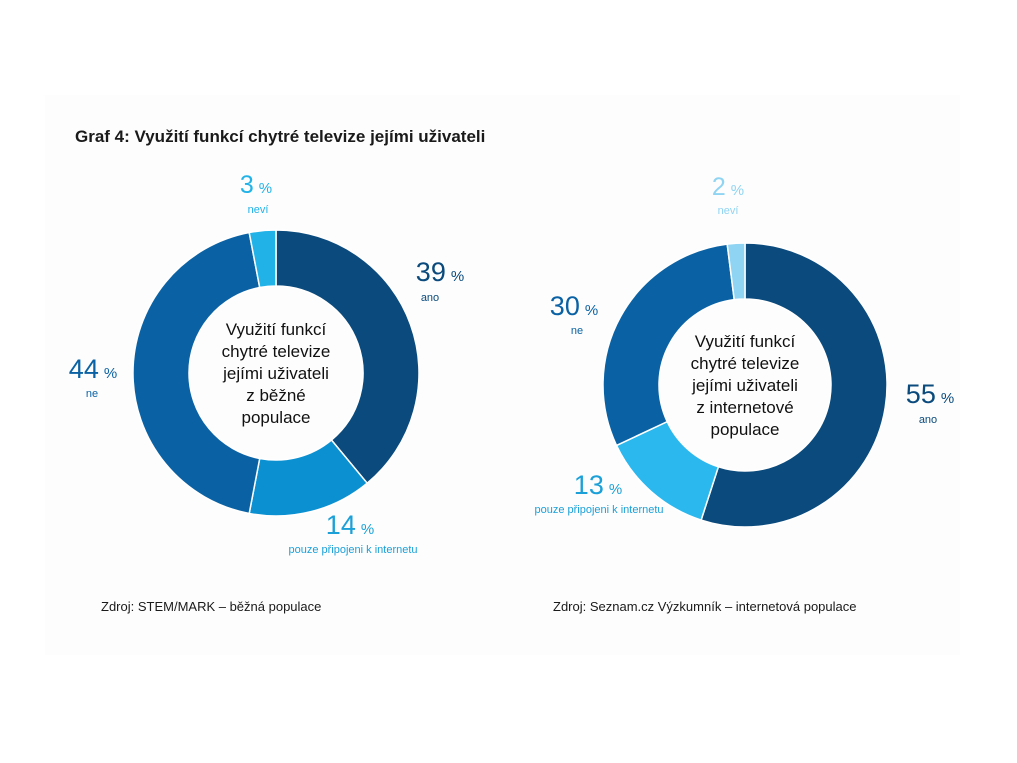 This screenshot has width=1017, height=763. Describe the element at coordinates (440, 272) in the screenshot. I see `slice-value-label: 39%` at that location.